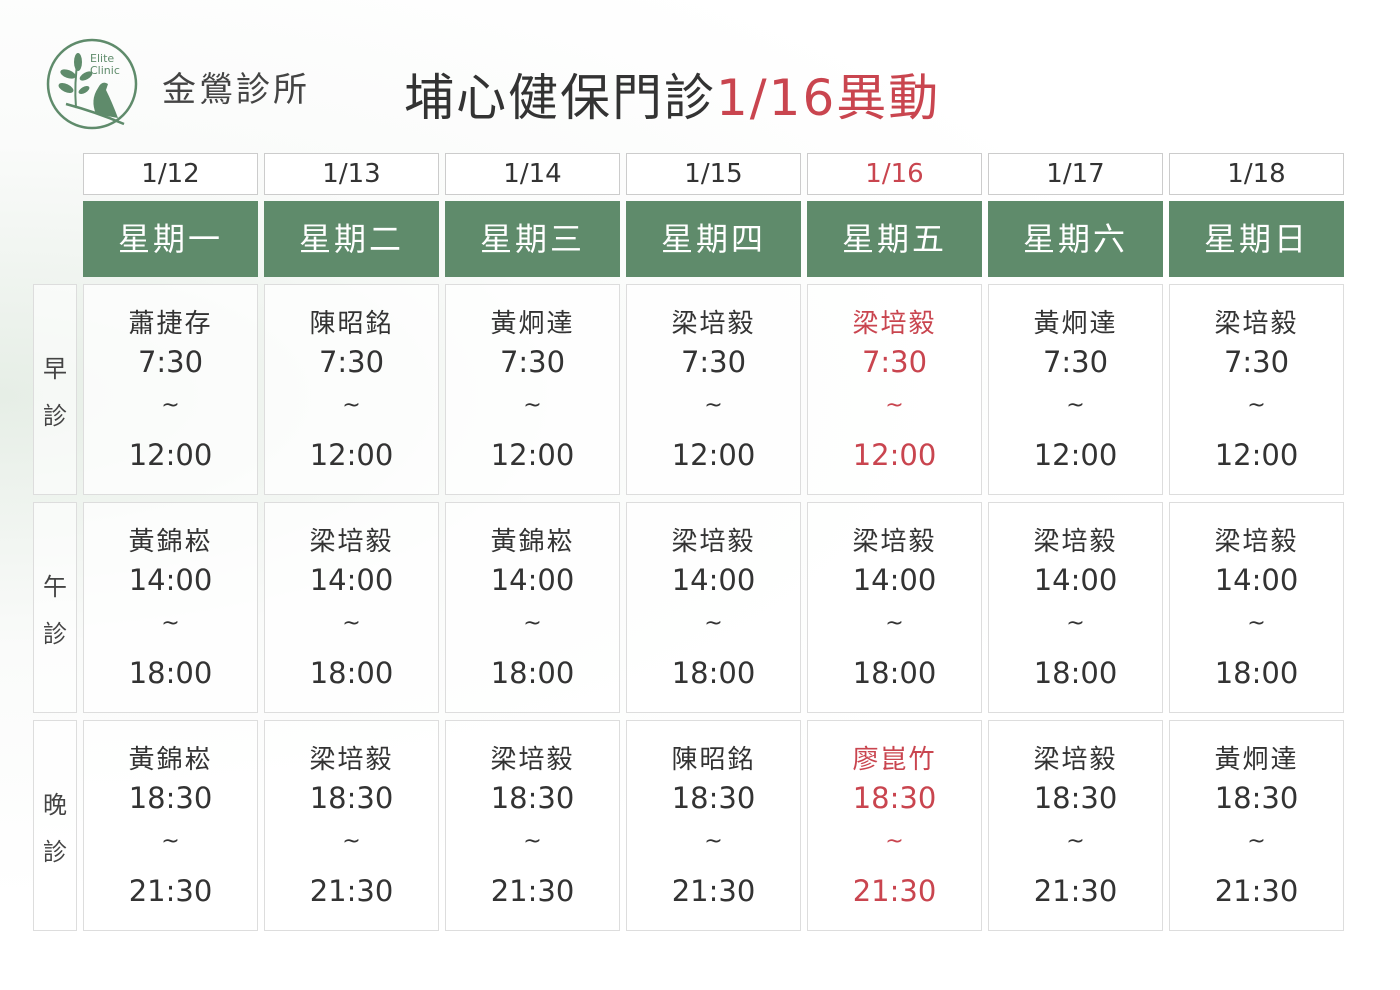 Image resolution: width=1400 pixels, height=990 pixels. I want to click on clinic-name: 金鶯診所, so click(236, 90).